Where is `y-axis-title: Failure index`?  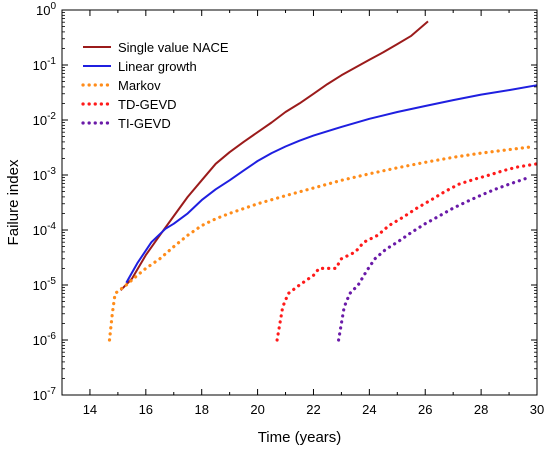 y-axis-title: Failure index is located at coordinates (13, 202).